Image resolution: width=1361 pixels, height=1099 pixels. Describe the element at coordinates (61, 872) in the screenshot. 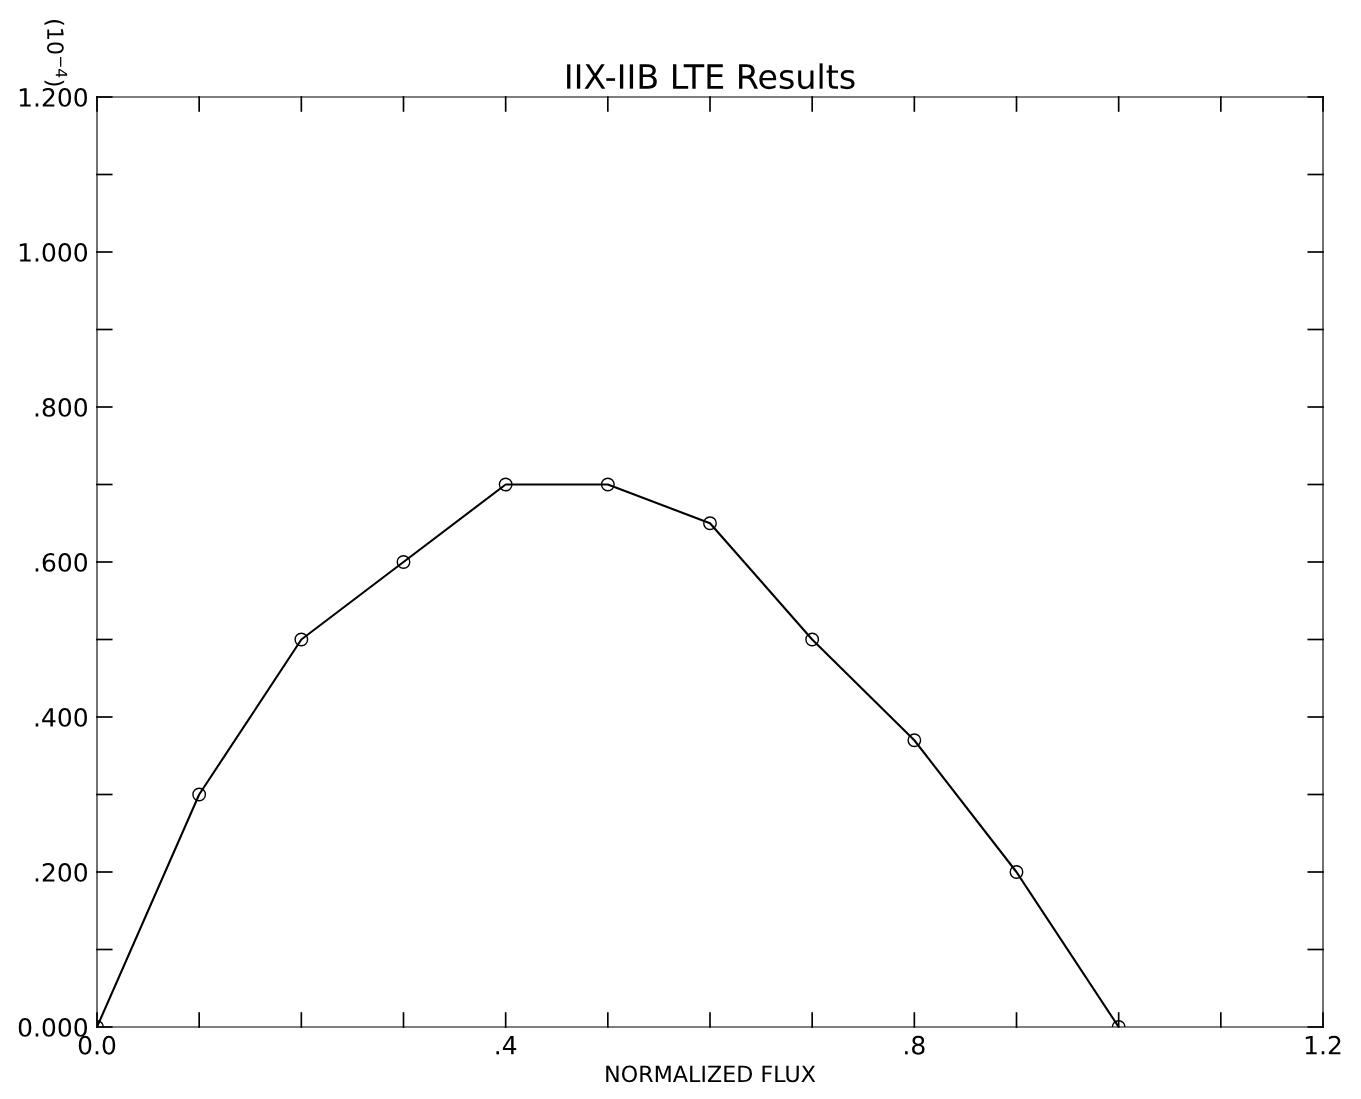

I see `y-tick-label: .200` at that location.